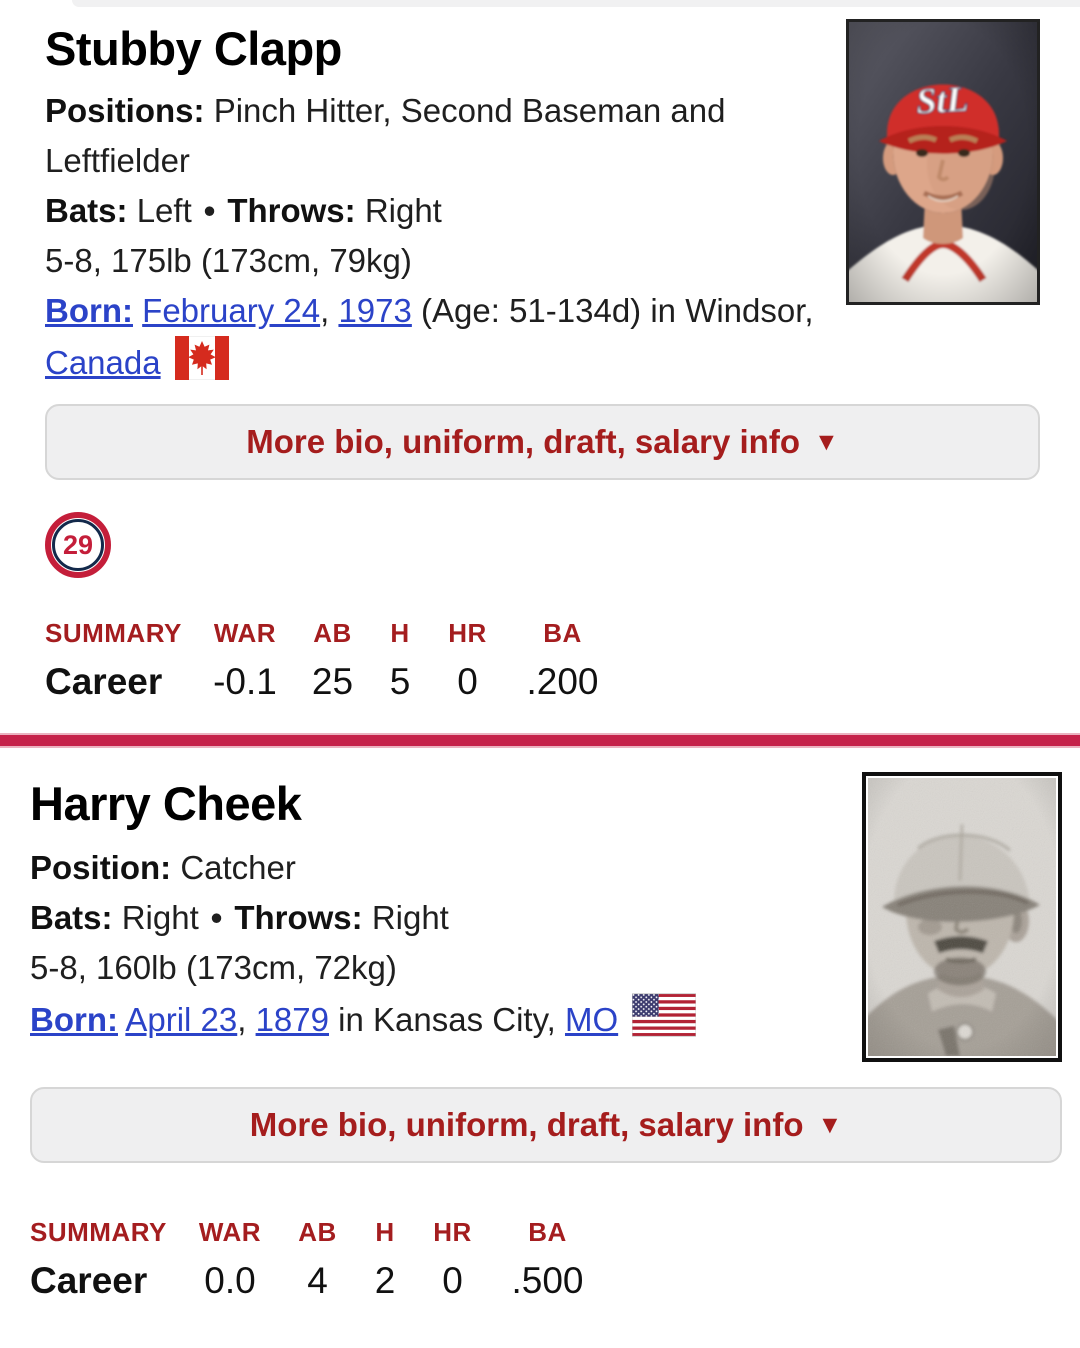 The image size is (1080, 1348). Describe the element at coordinates (160, 917) in the screenshot. I see `bats-value: Right` at that location.